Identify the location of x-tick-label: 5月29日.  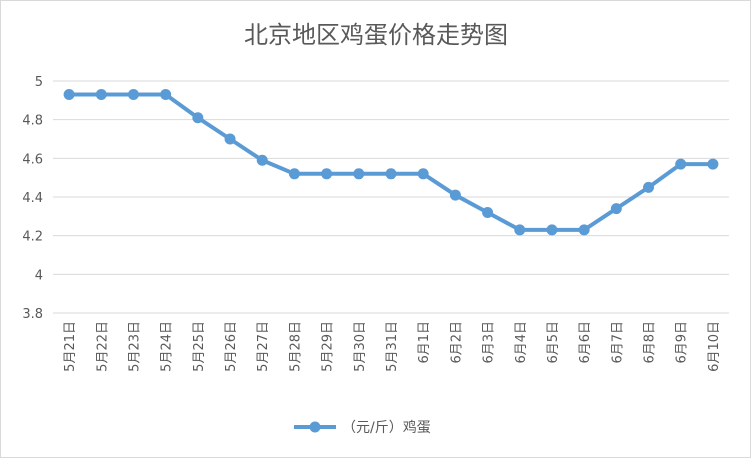
(328, 346).